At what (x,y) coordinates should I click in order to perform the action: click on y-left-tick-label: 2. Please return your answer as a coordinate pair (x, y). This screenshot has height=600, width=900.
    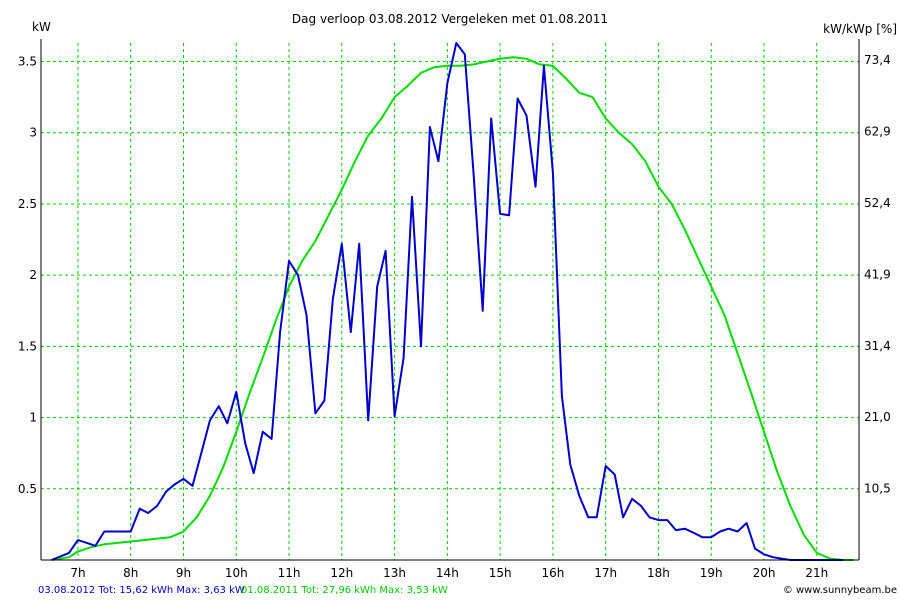
    Looking at the image, I should click on (33, 275).